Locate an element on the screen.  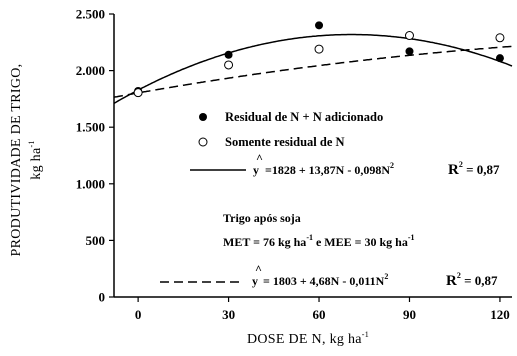
legend-marker-filled is located at coordinates (203, 117).